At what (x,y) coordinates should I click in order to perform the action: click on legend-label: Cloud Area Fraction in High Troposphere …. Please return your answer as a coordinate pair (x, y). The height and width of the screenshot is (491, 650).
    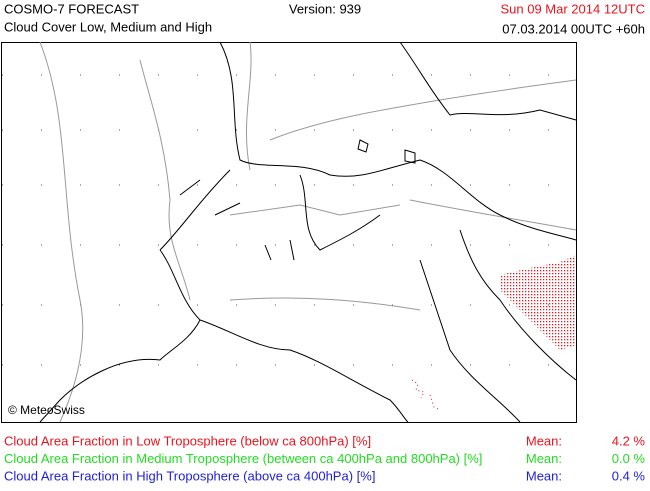
    Looking at the image, I should click on (189, 475).